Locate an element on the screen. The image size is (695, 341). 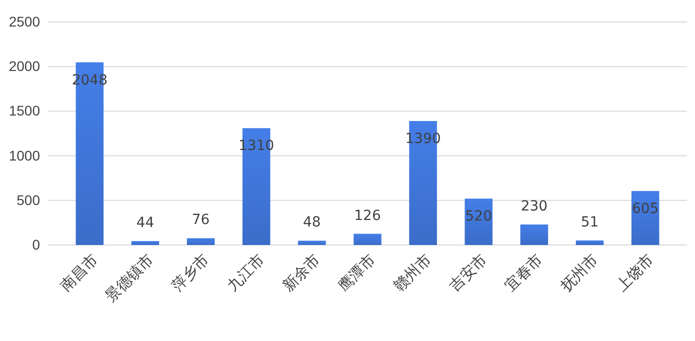
data-label: 48 is located at coordinates (312, 222).